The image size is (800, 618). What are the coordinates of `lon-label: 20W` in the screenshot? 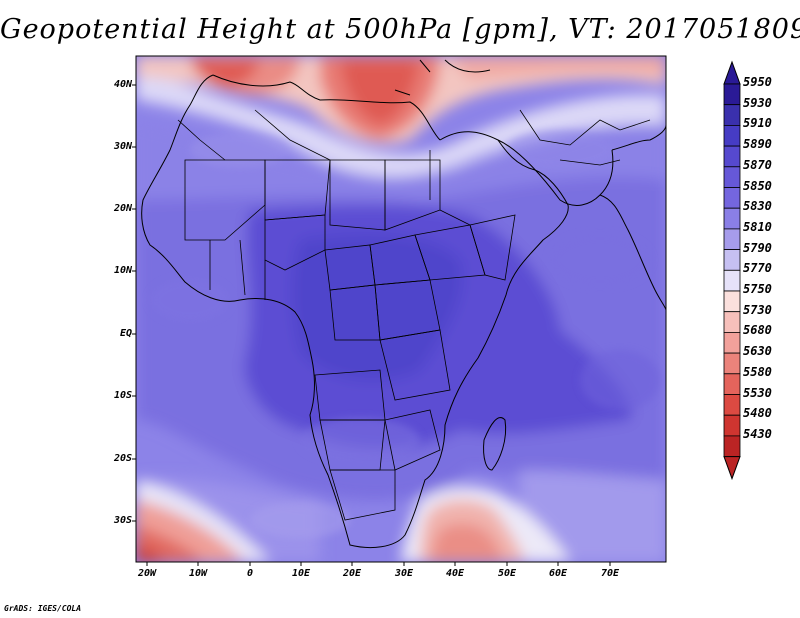 It's located at (147, 573).